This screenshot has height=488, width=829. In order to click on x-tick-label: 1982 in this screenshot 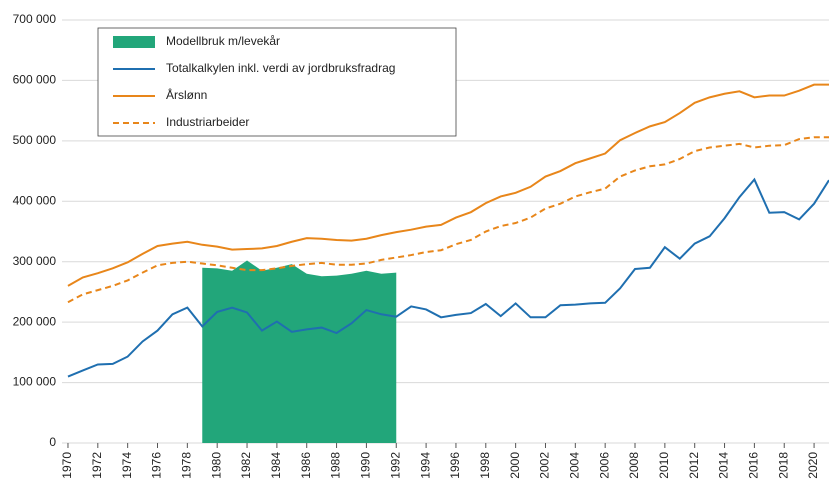, I will do `click(246, 465)`.